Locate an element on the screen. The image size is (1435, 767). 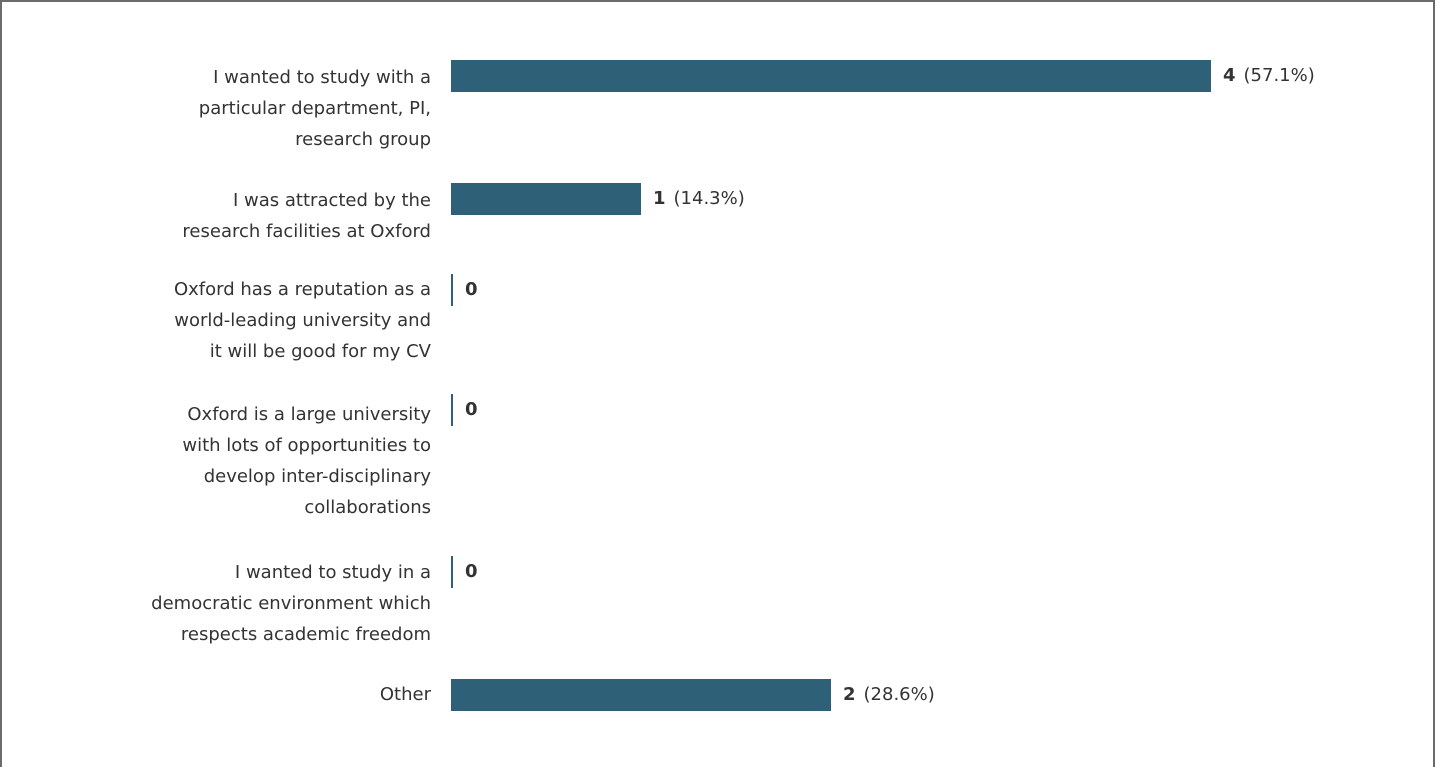
data-label-percent: (14.3%) is located at coordinates (709, 198).